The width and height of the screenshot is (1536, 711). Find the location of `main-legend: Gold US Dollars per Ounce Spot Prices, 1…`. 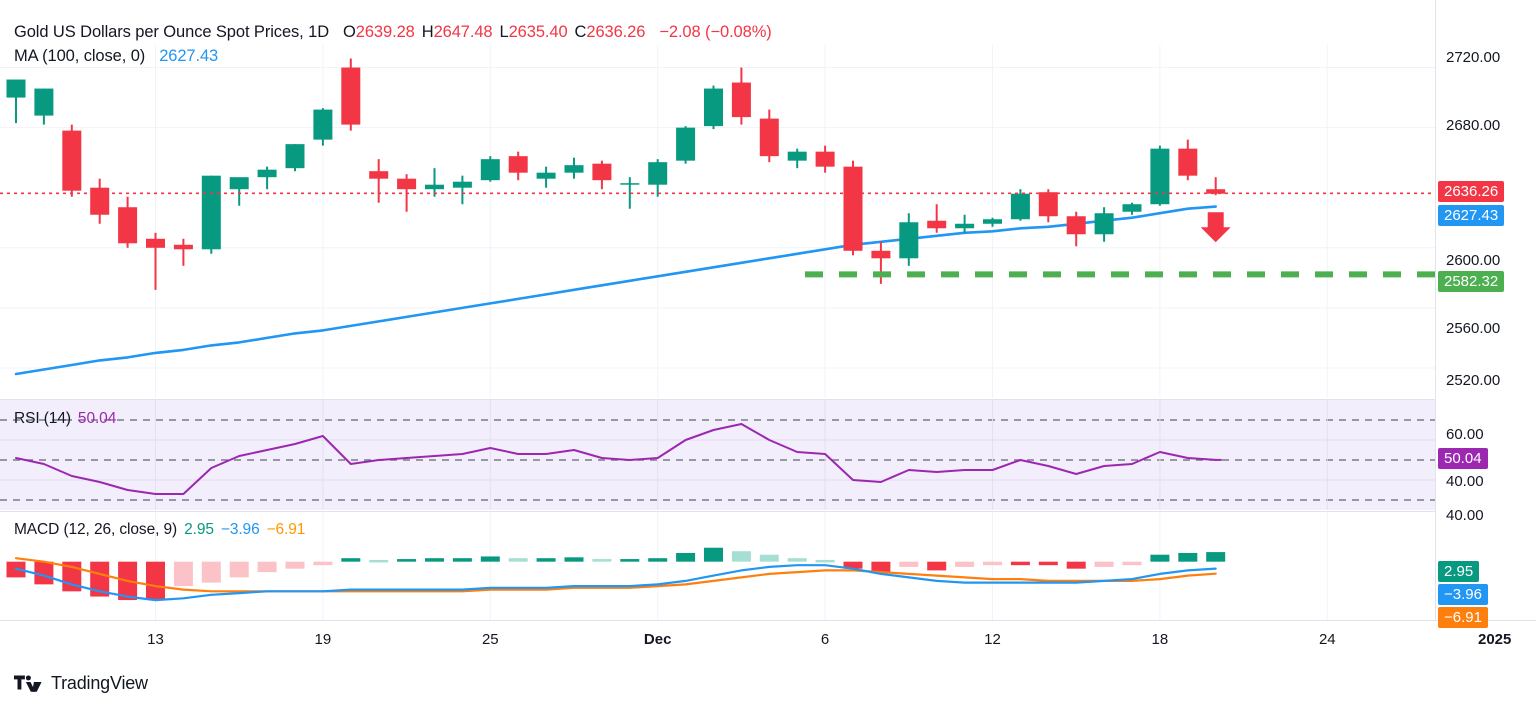

main-legend: Gold US Dollars per Ounce Spot Prices, 1… is located at coordinates (393, 32).